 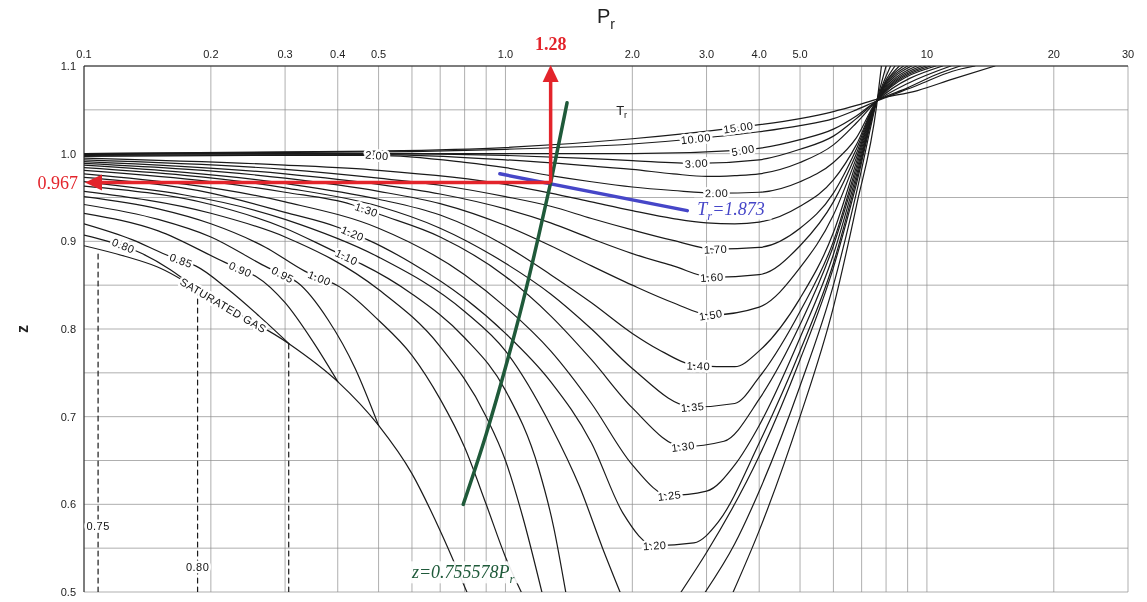 I want to click on series-label: T$_{r}$=1.873, so click(x=731, y=210).